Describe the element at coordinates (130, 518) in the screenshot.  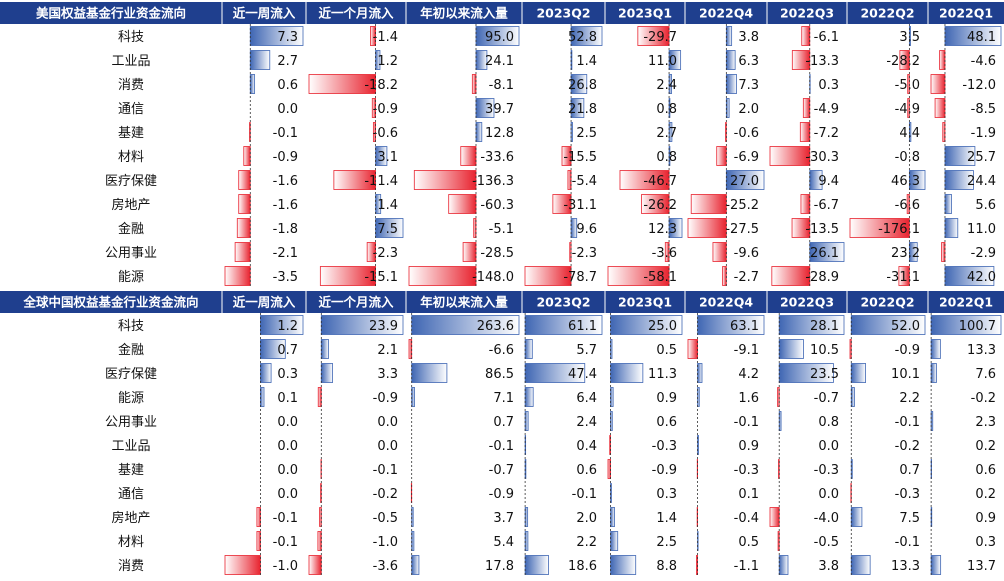
I see `row-label: 房地产` at that location.